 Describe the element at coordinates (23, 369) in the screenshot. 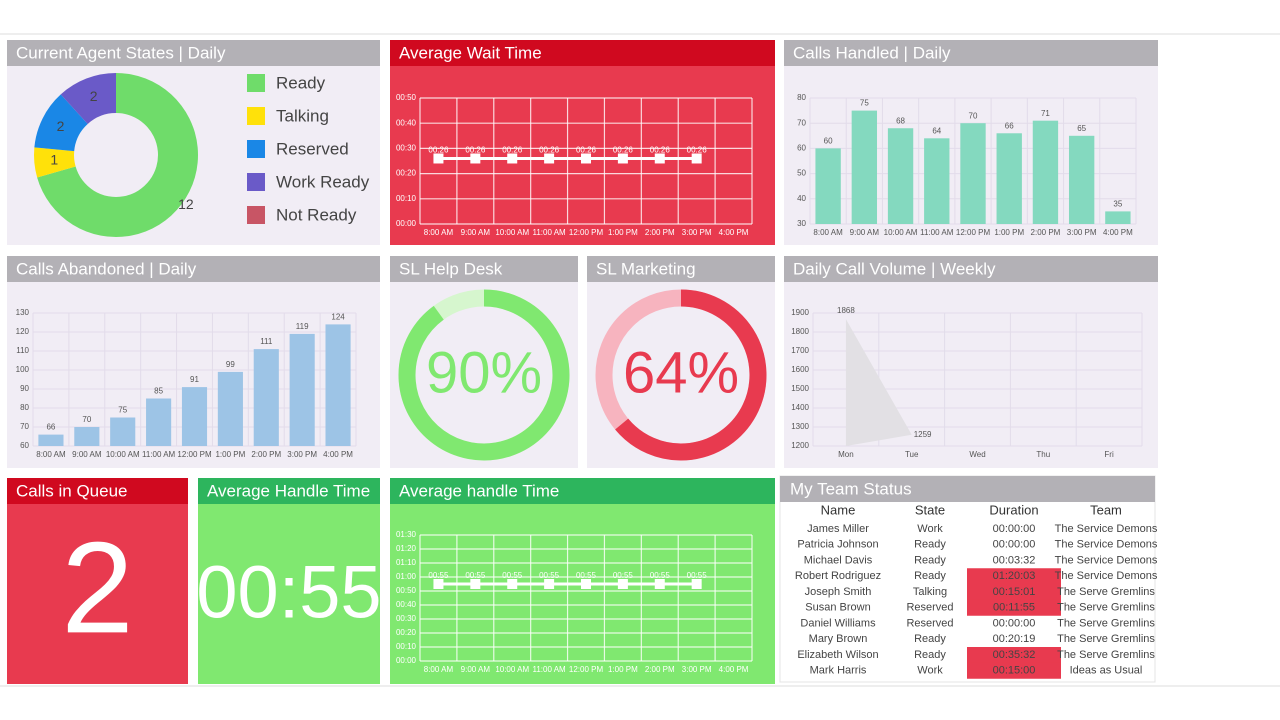

I see `y-tick-label: 100` at that location.